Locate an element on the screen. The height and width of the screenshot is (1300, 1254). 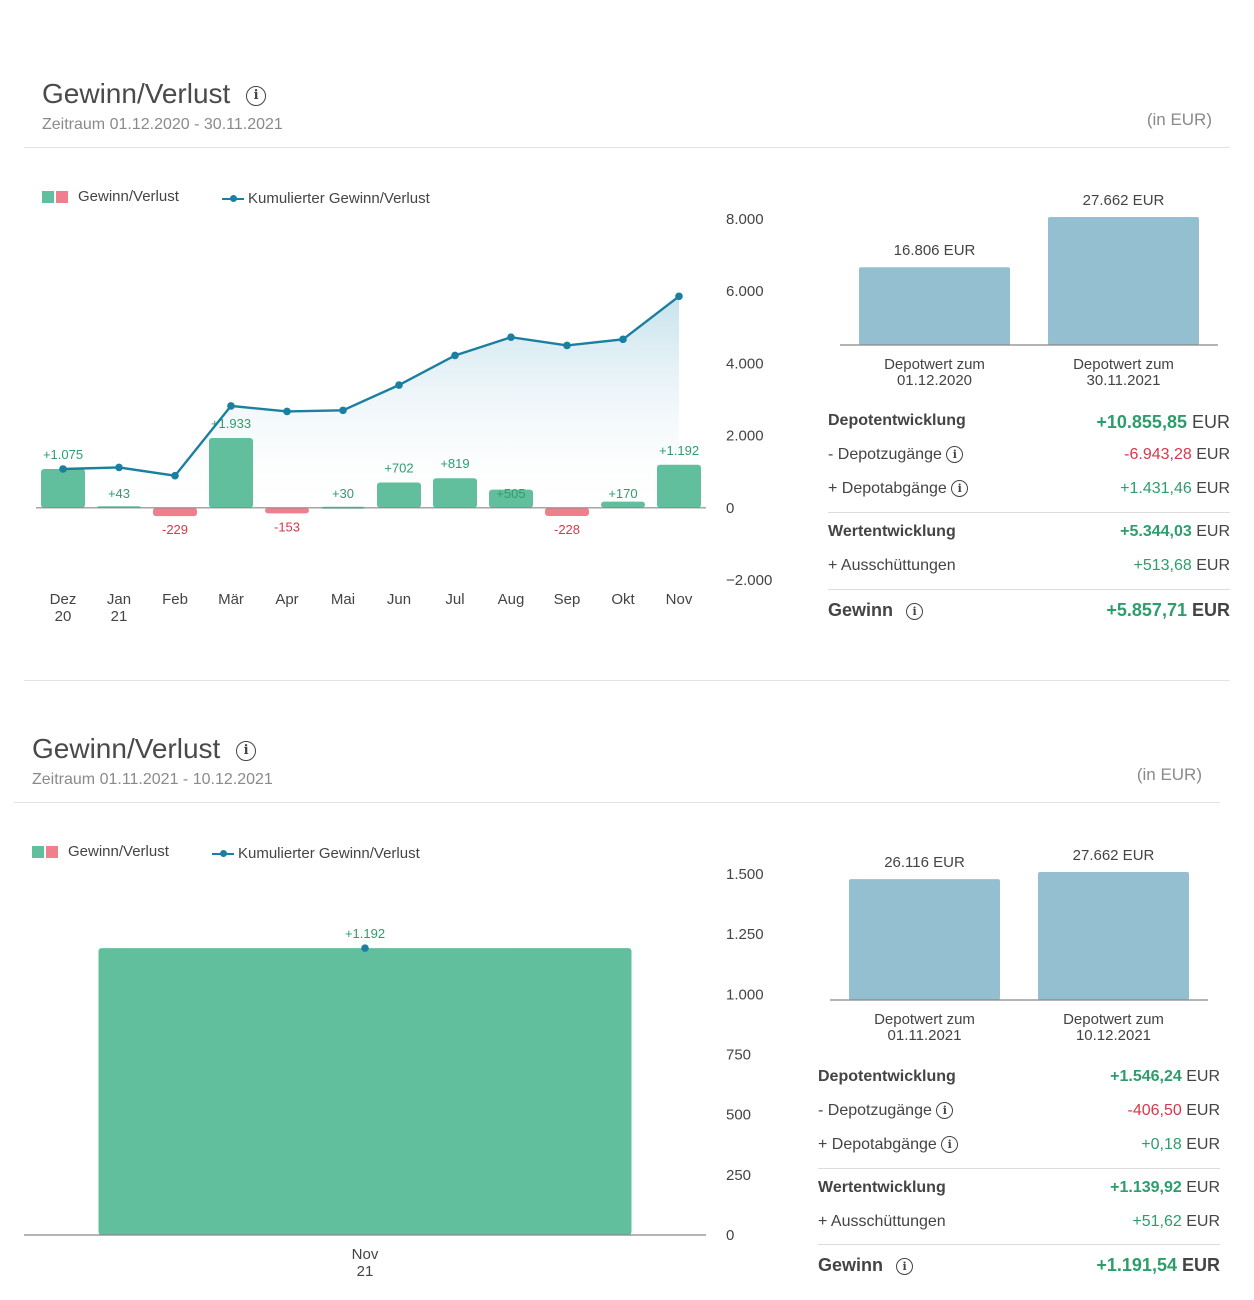
depotabgaenge-label: + Depotabgänge is located at coordinates (877, 1144).